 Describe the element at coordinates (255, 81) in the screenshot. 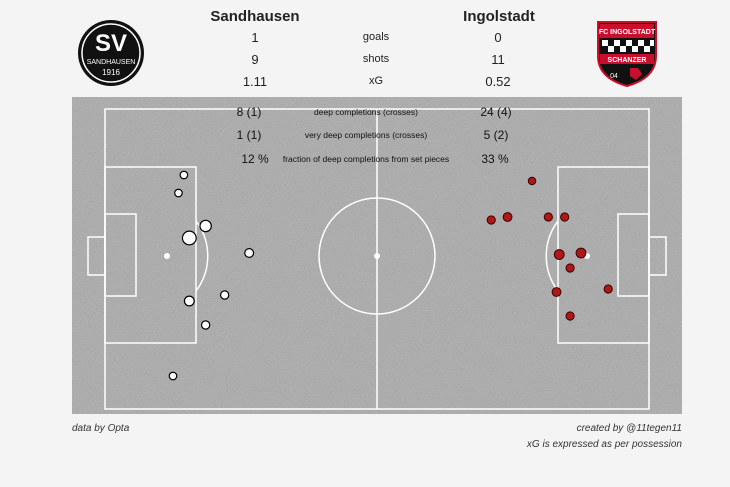

I see `home-xg: 1.11` at that location.